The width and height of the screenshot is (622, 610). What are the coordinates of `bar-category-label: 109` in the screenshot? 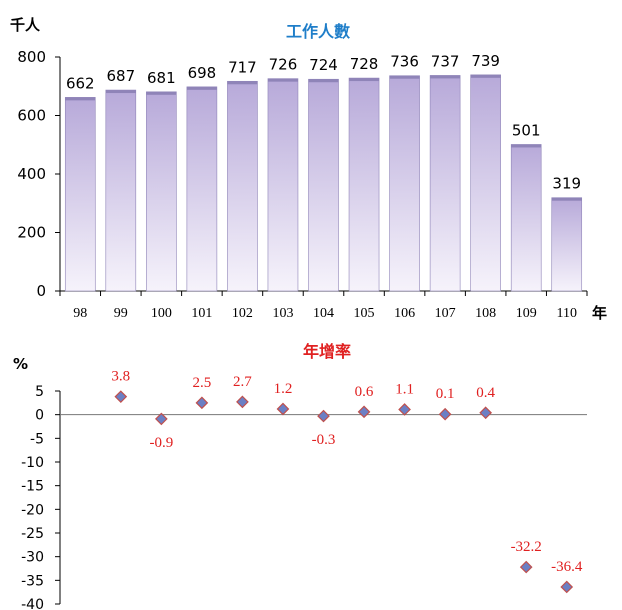 It's located at (526, 313).